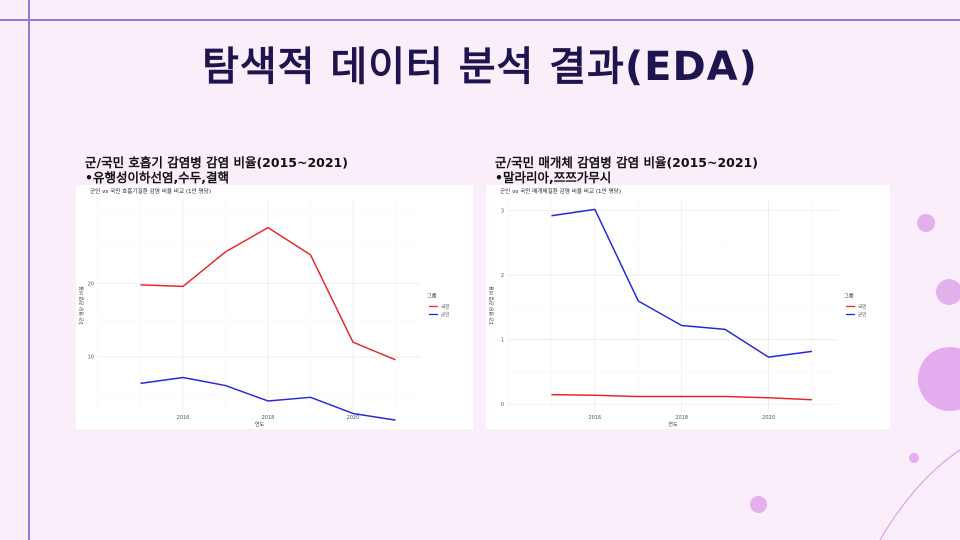 Image resolution: width=960 pixels, height=540 pixels. I want to click on chart-1-subheading: •유행성이하선염,수두,결핵, so click(157, 177).